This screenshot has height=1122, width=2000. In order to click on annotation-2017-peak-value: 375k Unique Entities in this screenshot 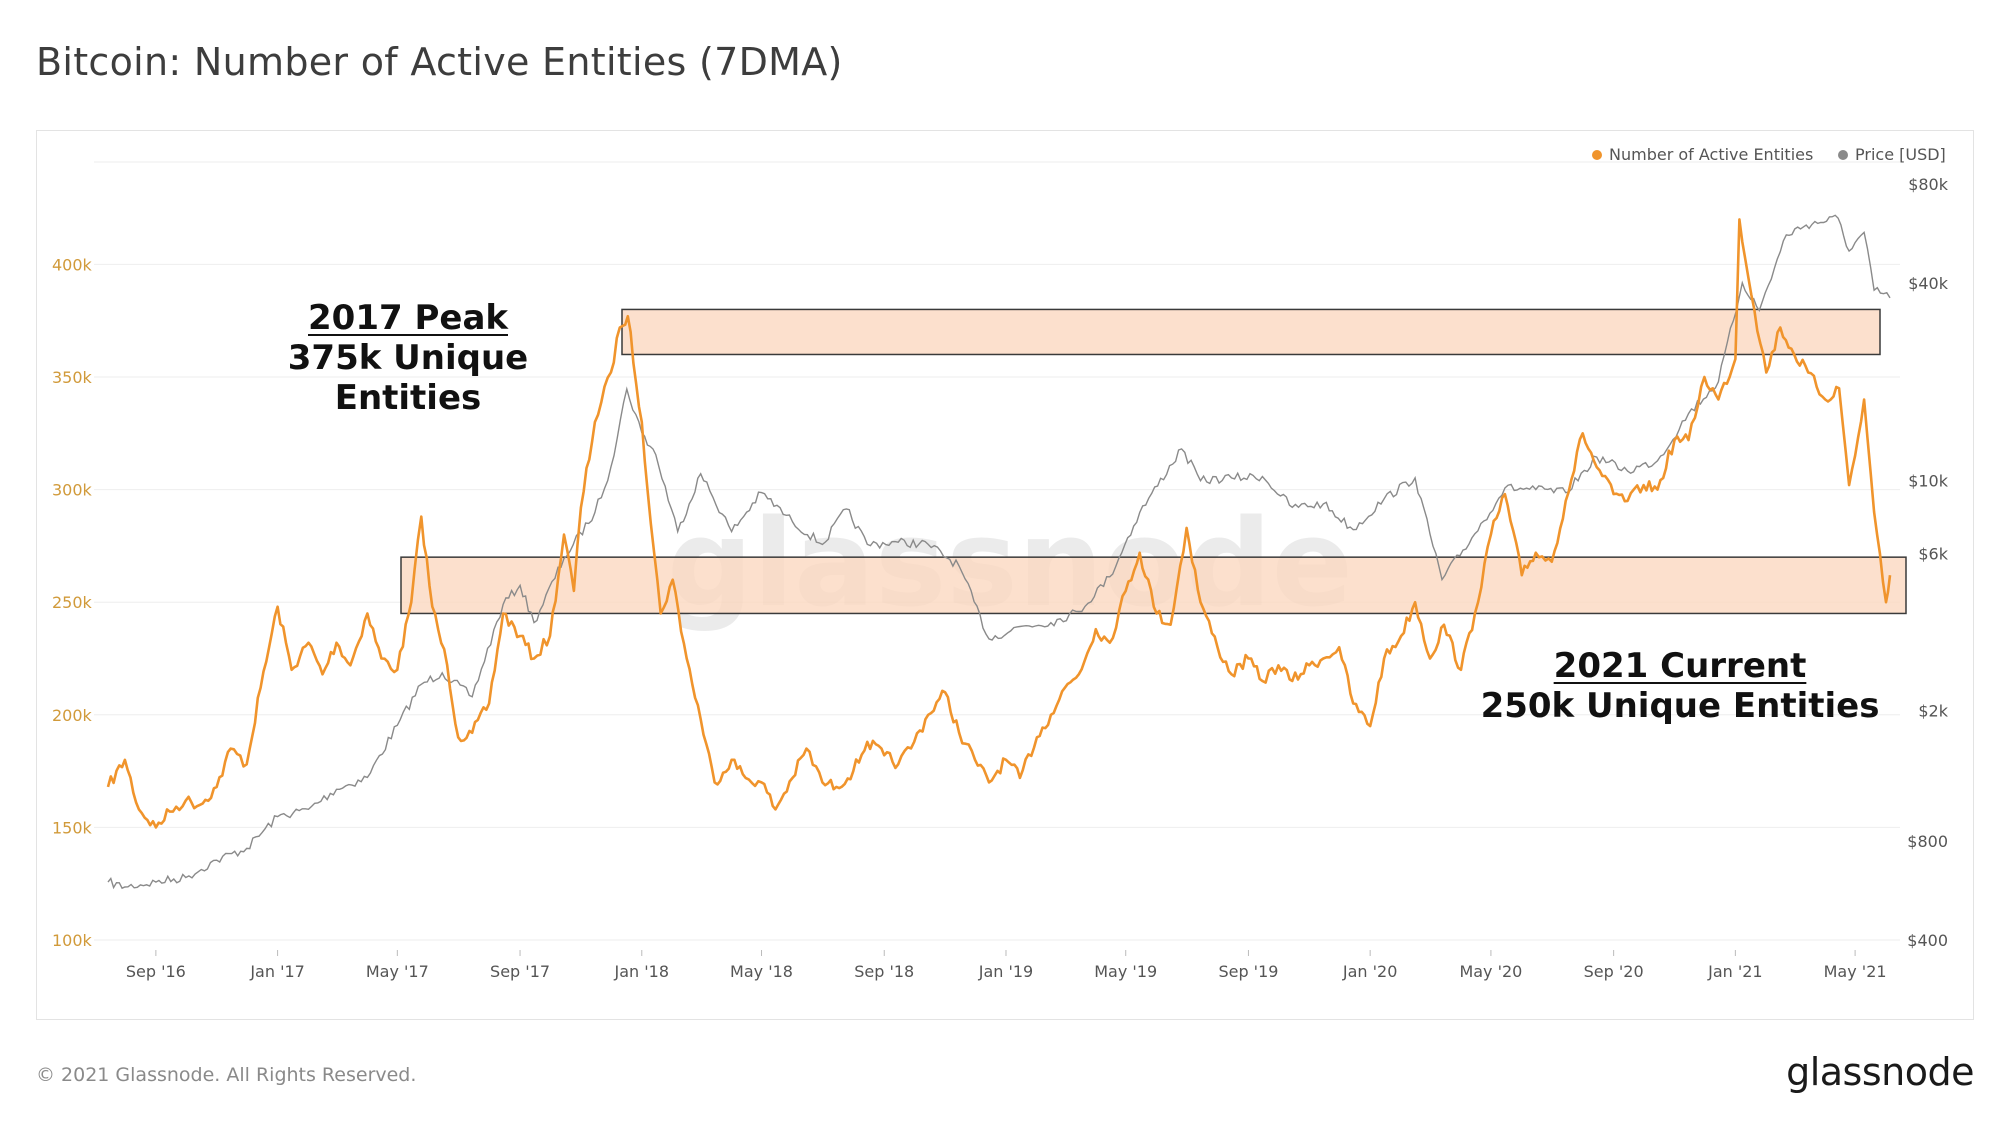, I will do `click(408, 378)`.